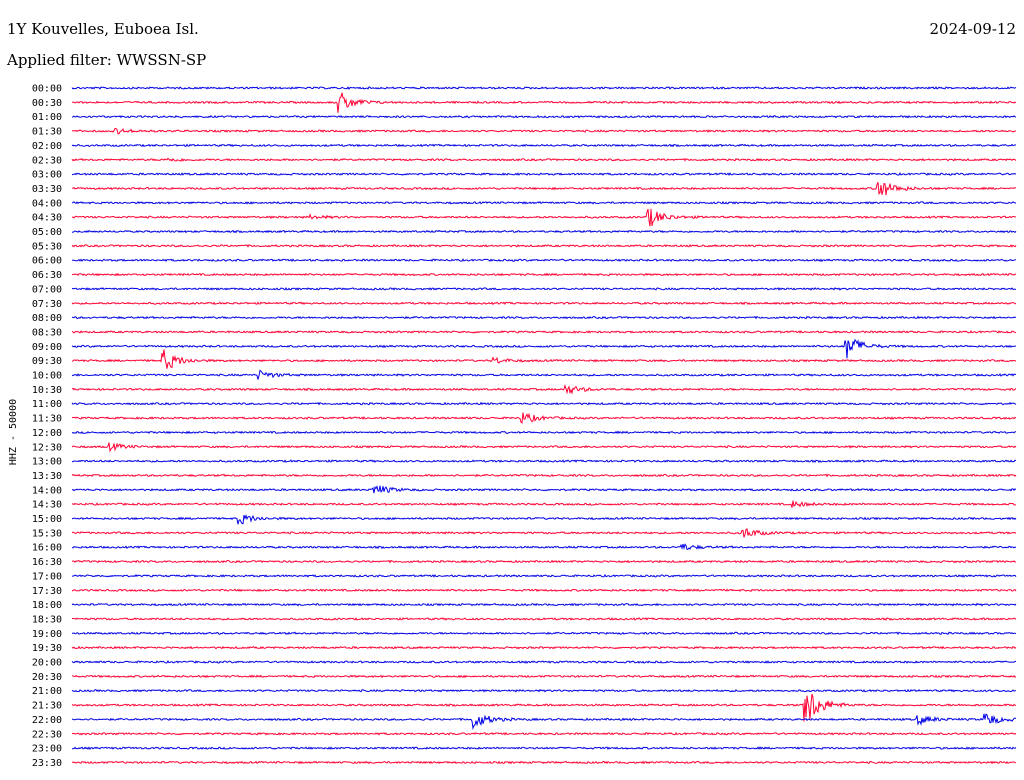 This screenshot has width=1024, height=780. Describe the element at coordinates (47, 261) in the screenshot. I see `row-time-label: 06:00` at that location.